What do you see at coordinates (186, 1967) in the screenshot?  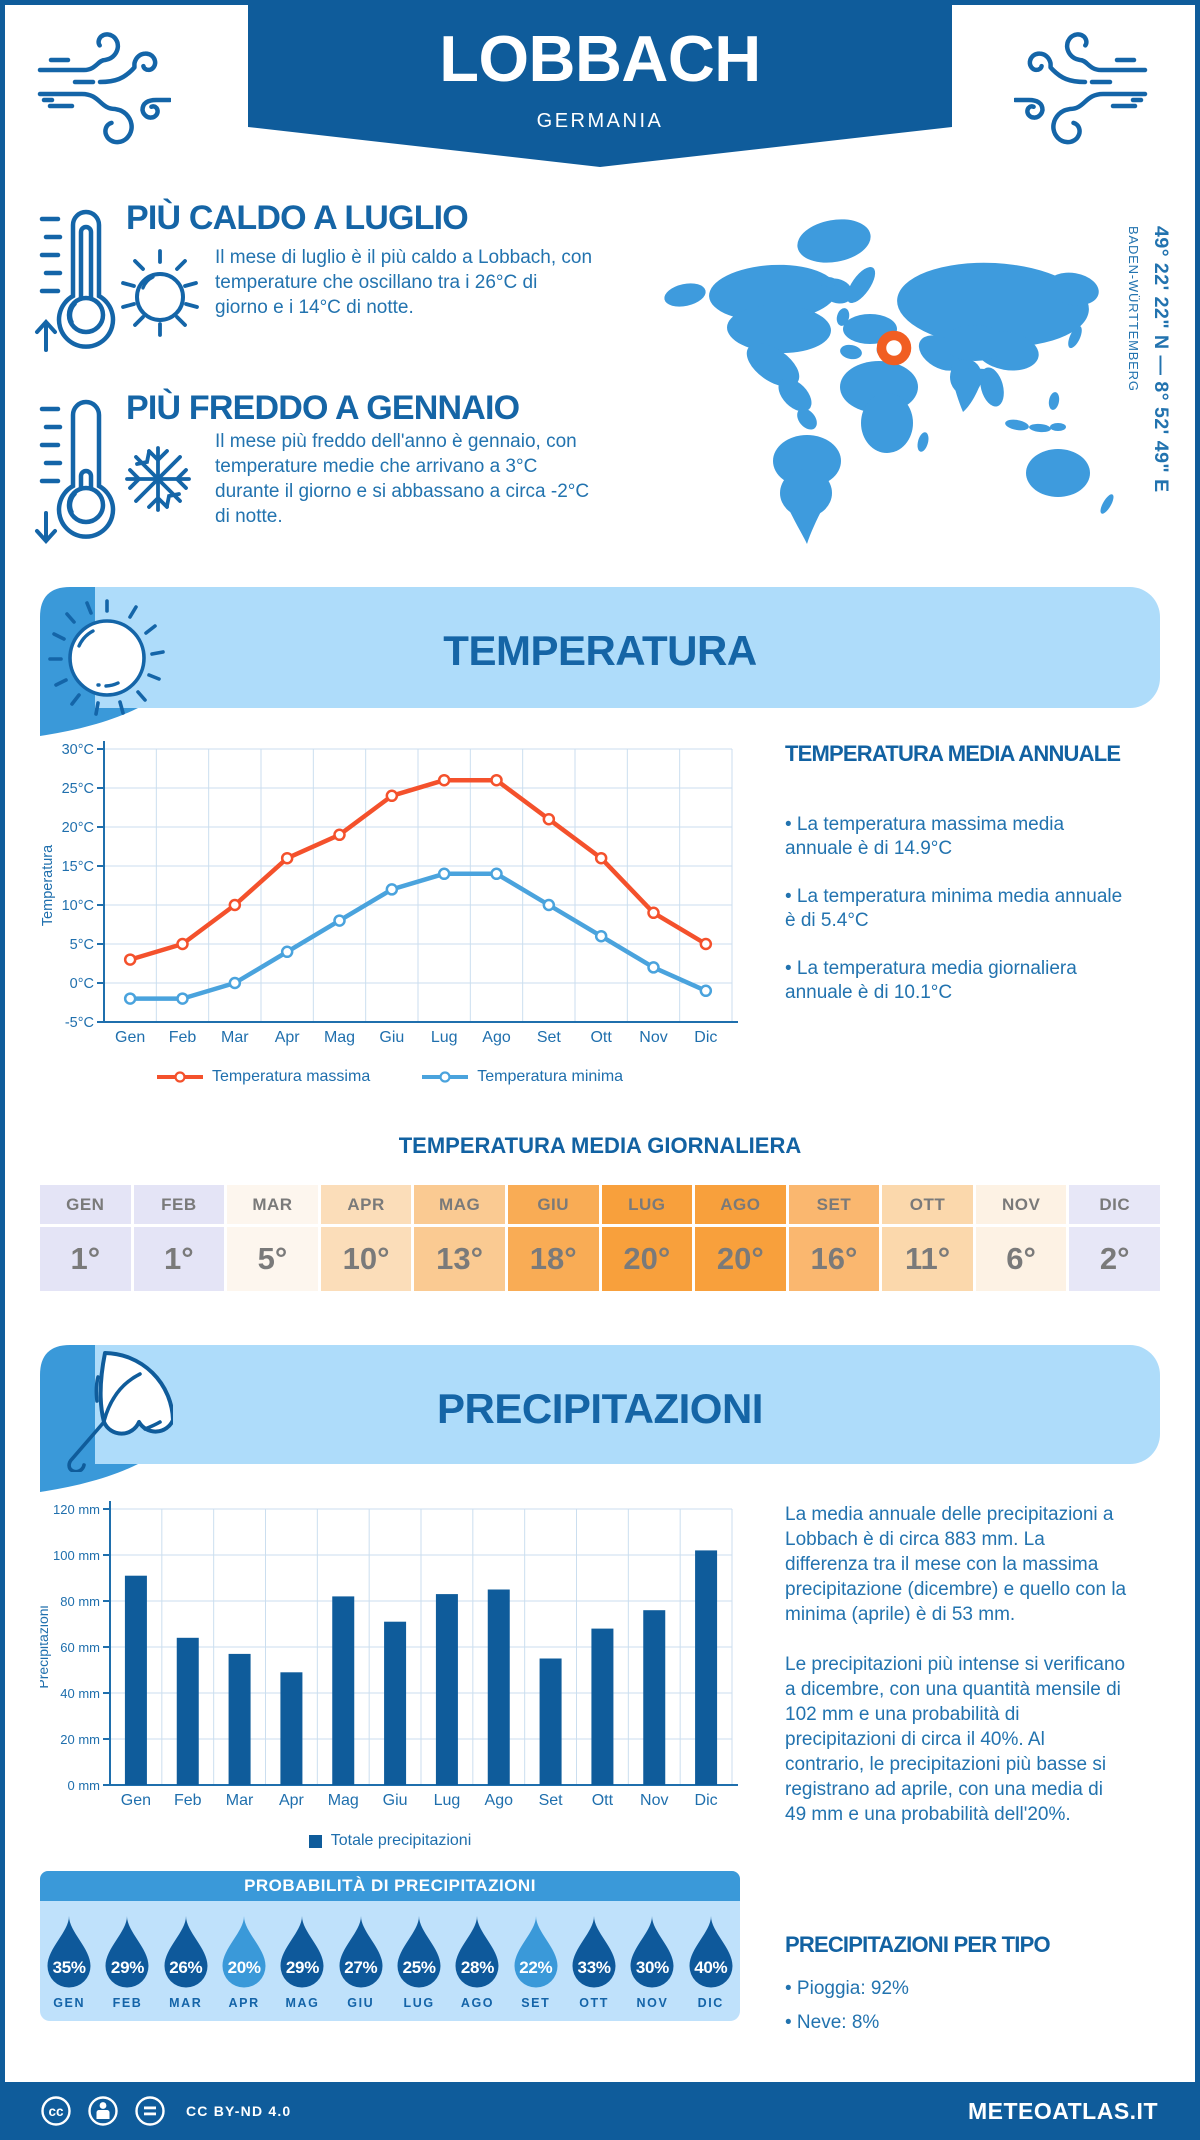 I see `droplet-percent: 26%` at bounding box center [186, 1967].